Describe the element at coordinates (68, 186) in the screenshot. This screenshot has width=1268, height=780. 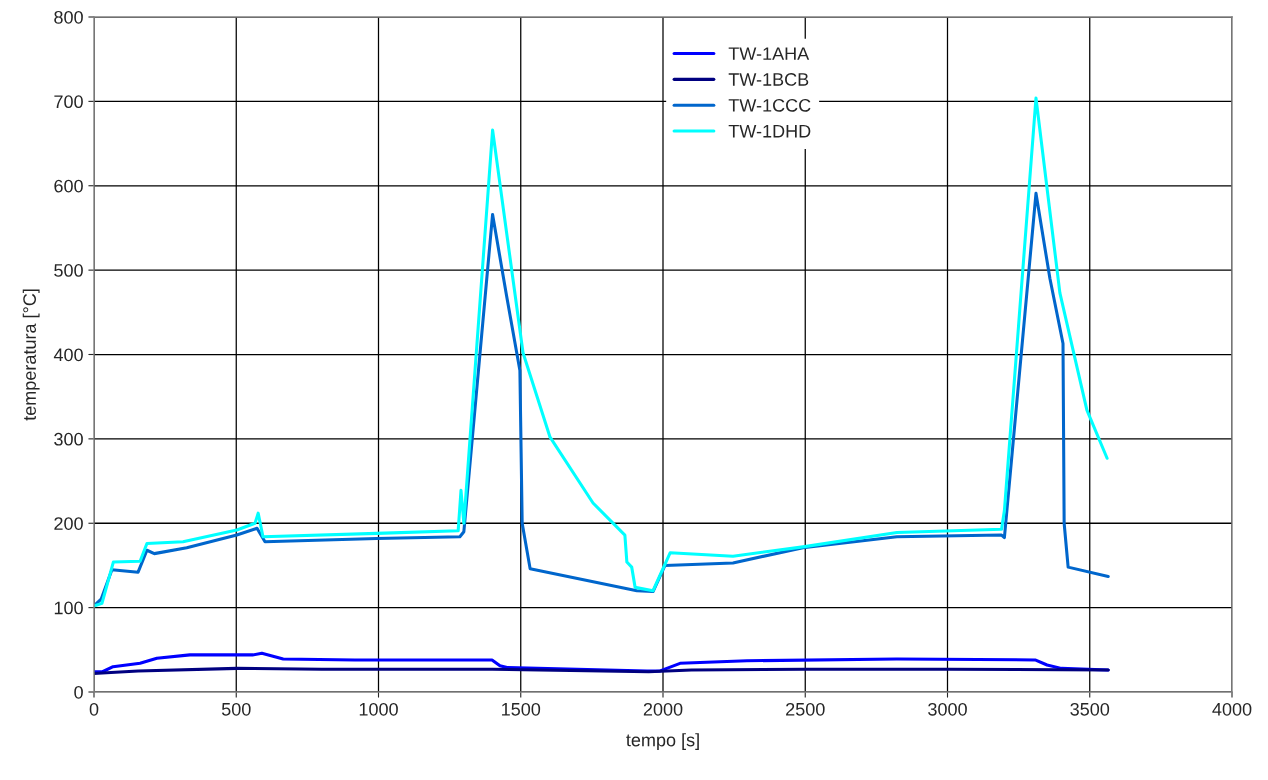
I see `y-tick-label: 600` at that location.